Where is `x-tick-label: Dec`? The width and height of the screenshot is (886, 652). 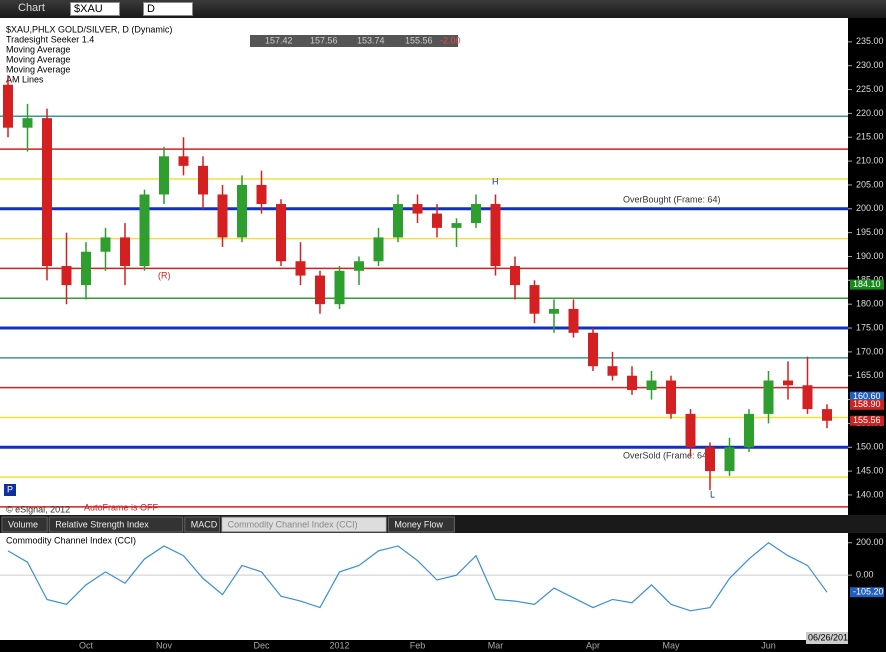
x-tick-label: Dec is located at coordinates (261, 645).